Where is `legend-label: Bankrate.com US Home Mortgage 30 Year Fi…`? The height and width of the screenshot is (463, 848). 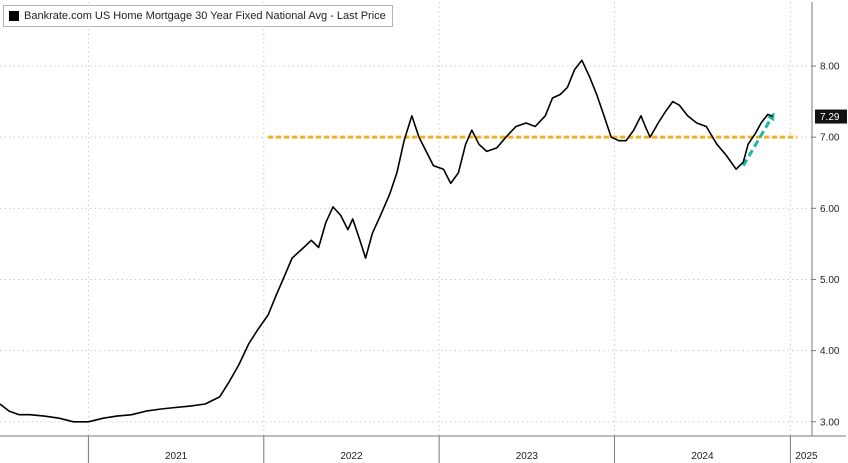 legend-label: Bankrate.com US Home Mortgage 30 Year Fi… is located at coordinates (205, 16).